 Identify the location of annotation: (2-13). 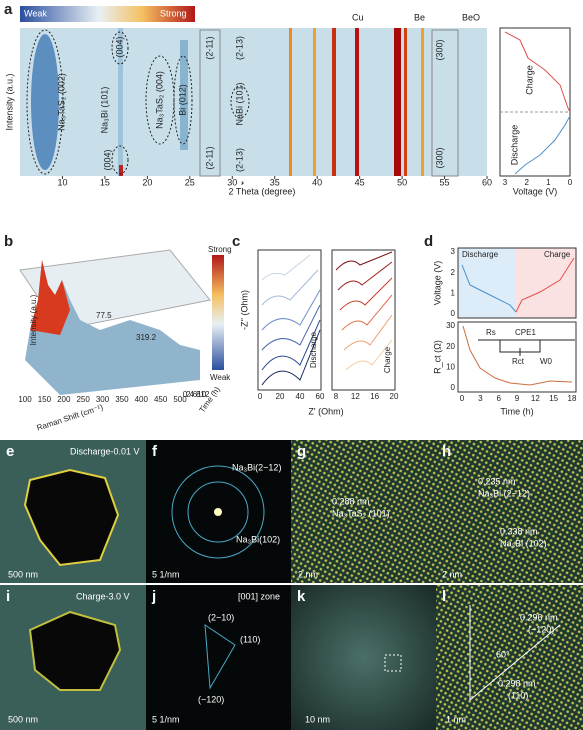
(239, 48).